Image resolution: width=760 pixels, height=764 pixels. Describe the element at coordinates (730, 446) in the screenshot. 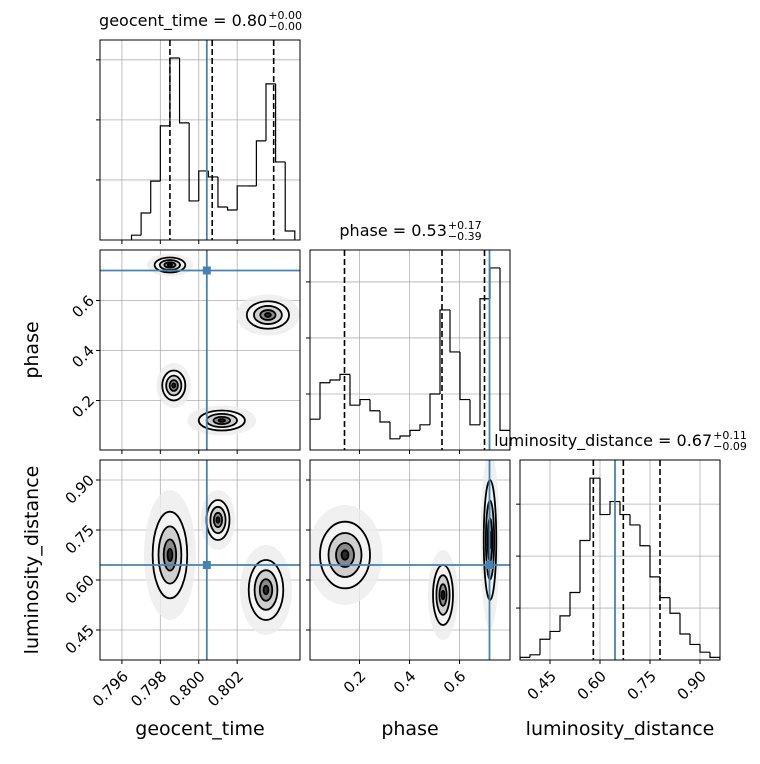

I see `hist-title-lower: −0.09` at that location.